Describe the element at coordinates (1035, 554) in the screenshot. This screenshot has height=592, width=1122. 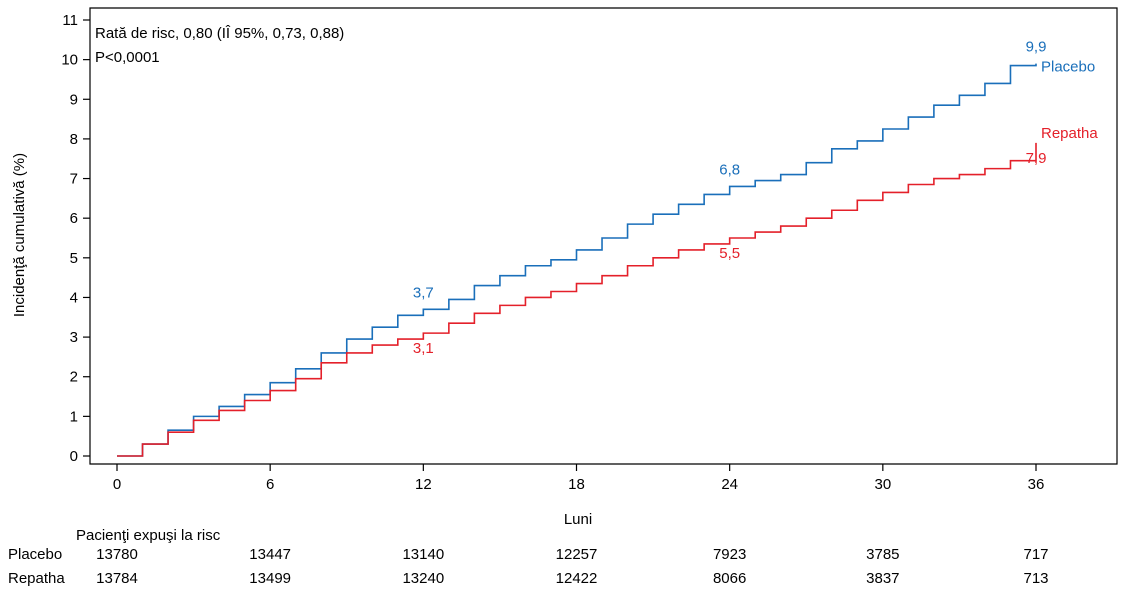
I see `risk-value-placebo: 717` at that location.